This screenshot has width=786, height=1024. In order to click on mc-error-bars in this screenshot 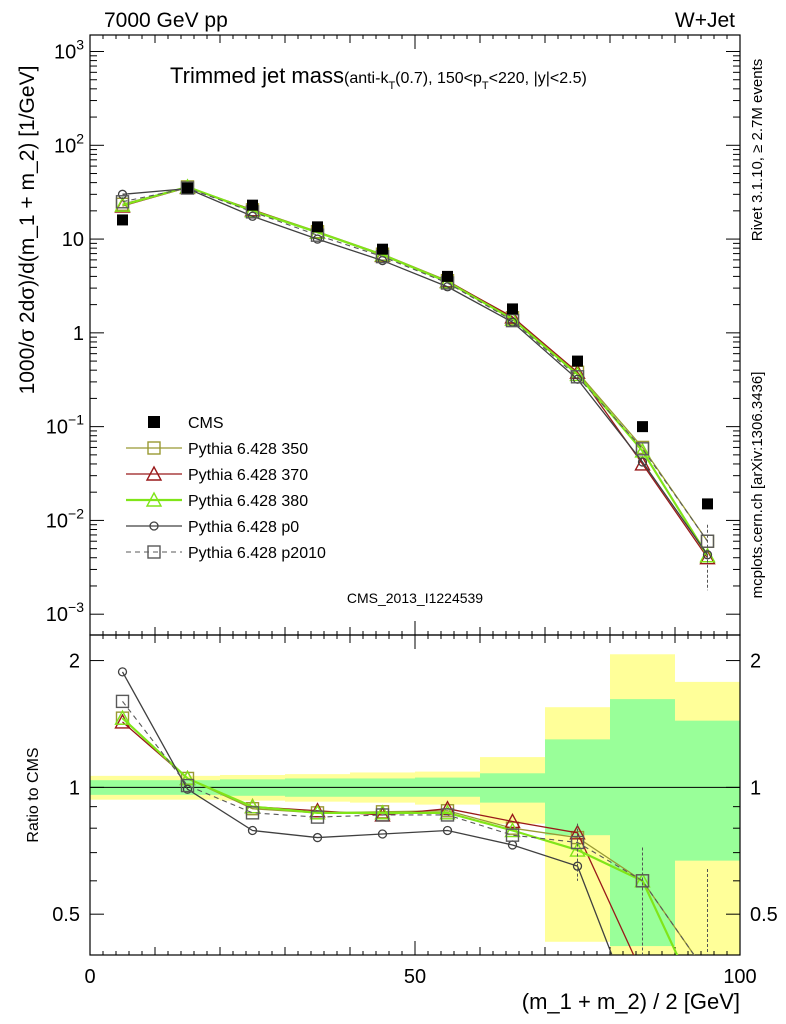, I will do `click(642, 739)`.